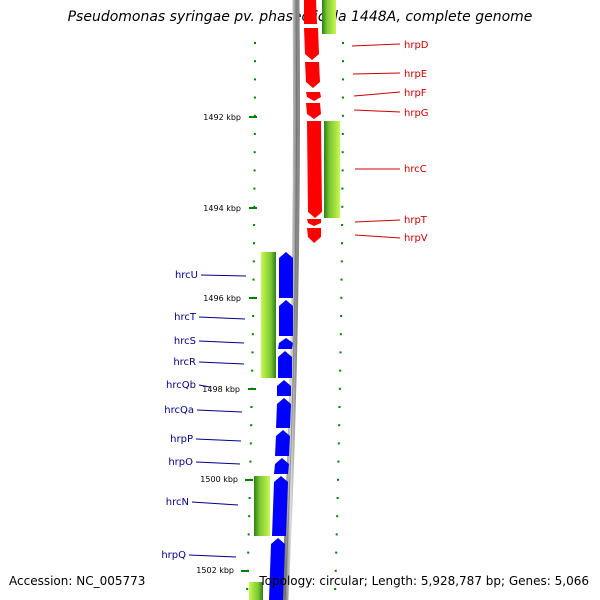  I want to click on gene-label-hrcT: hrcT, so click(210, 317).